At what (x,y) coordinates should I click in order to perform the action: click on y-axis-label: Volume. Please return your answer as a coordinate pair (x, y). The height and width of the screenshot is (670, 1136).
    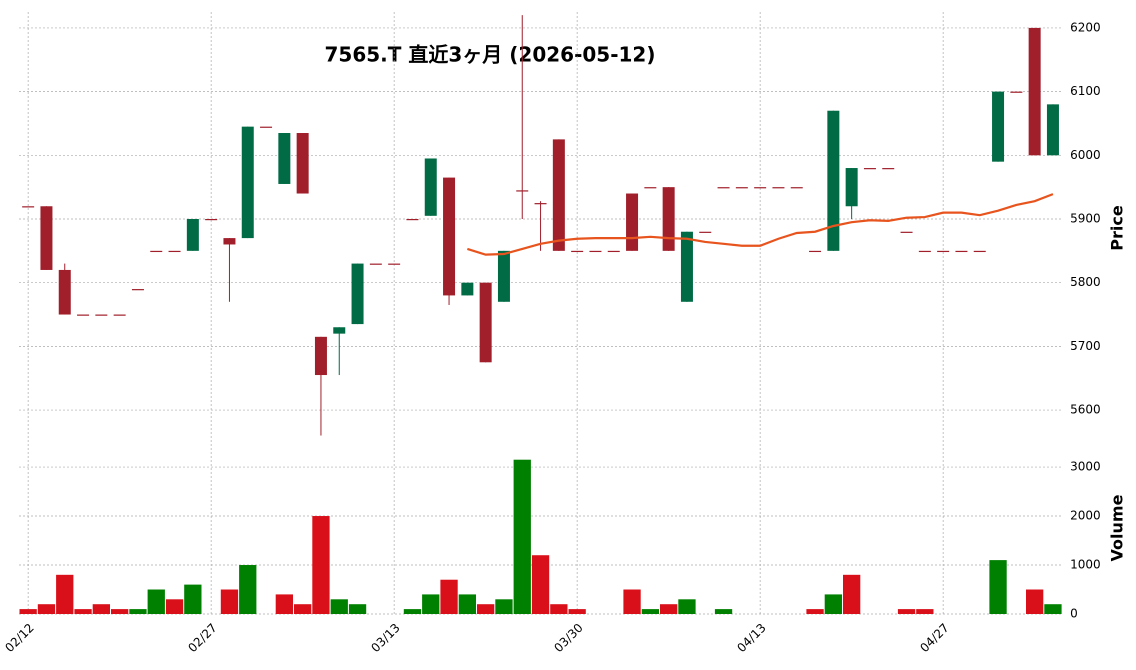
    Looking at the image, I should click on (1117, 527).